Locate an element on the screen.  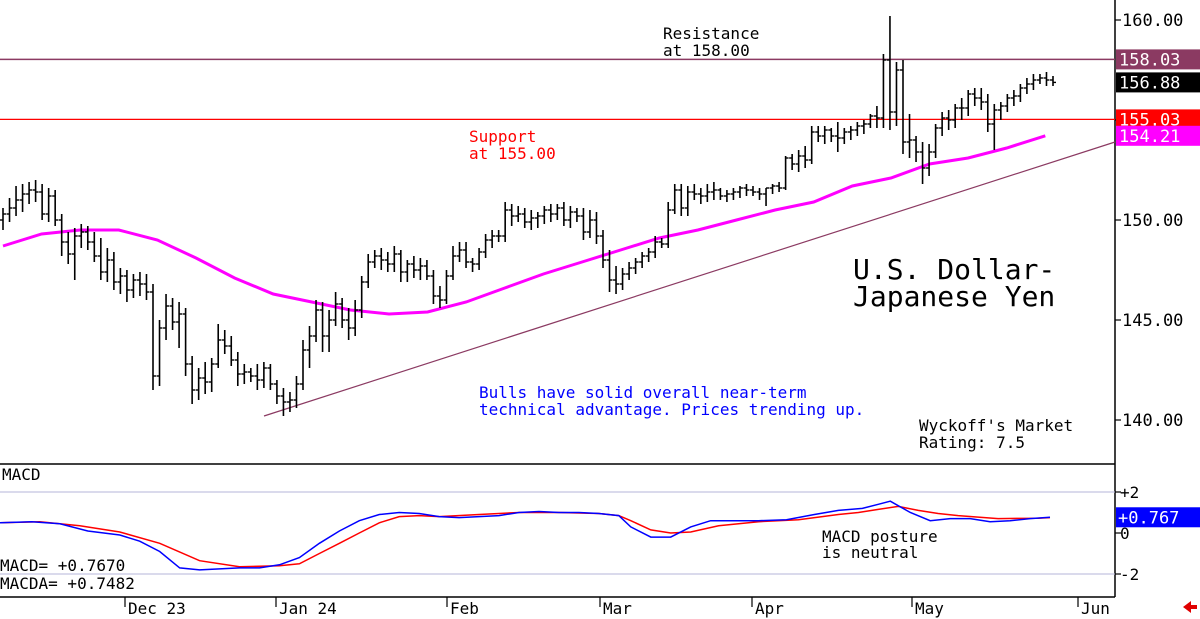
moving-average-badge: 154.21 is located at coordinates (1158, 136).